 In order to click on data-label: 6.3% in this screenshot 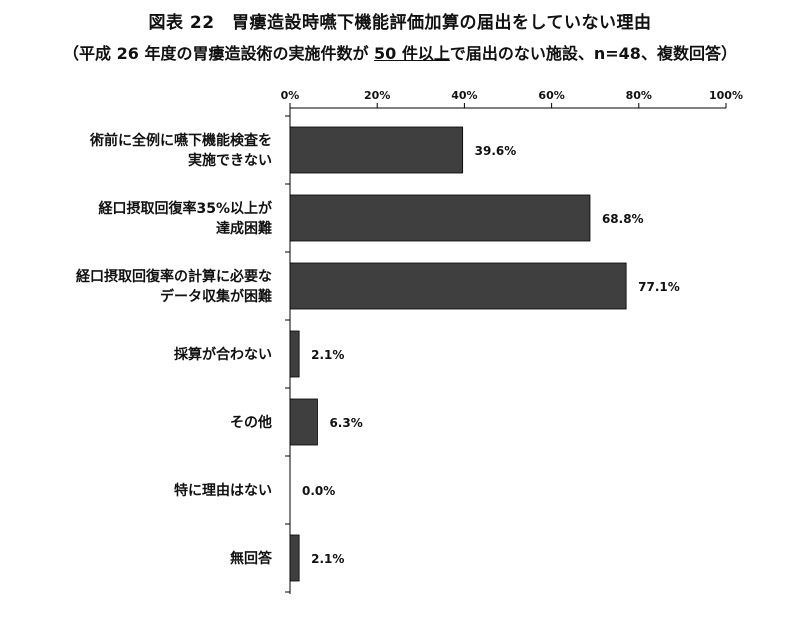, I will do `click(345, 423)`.